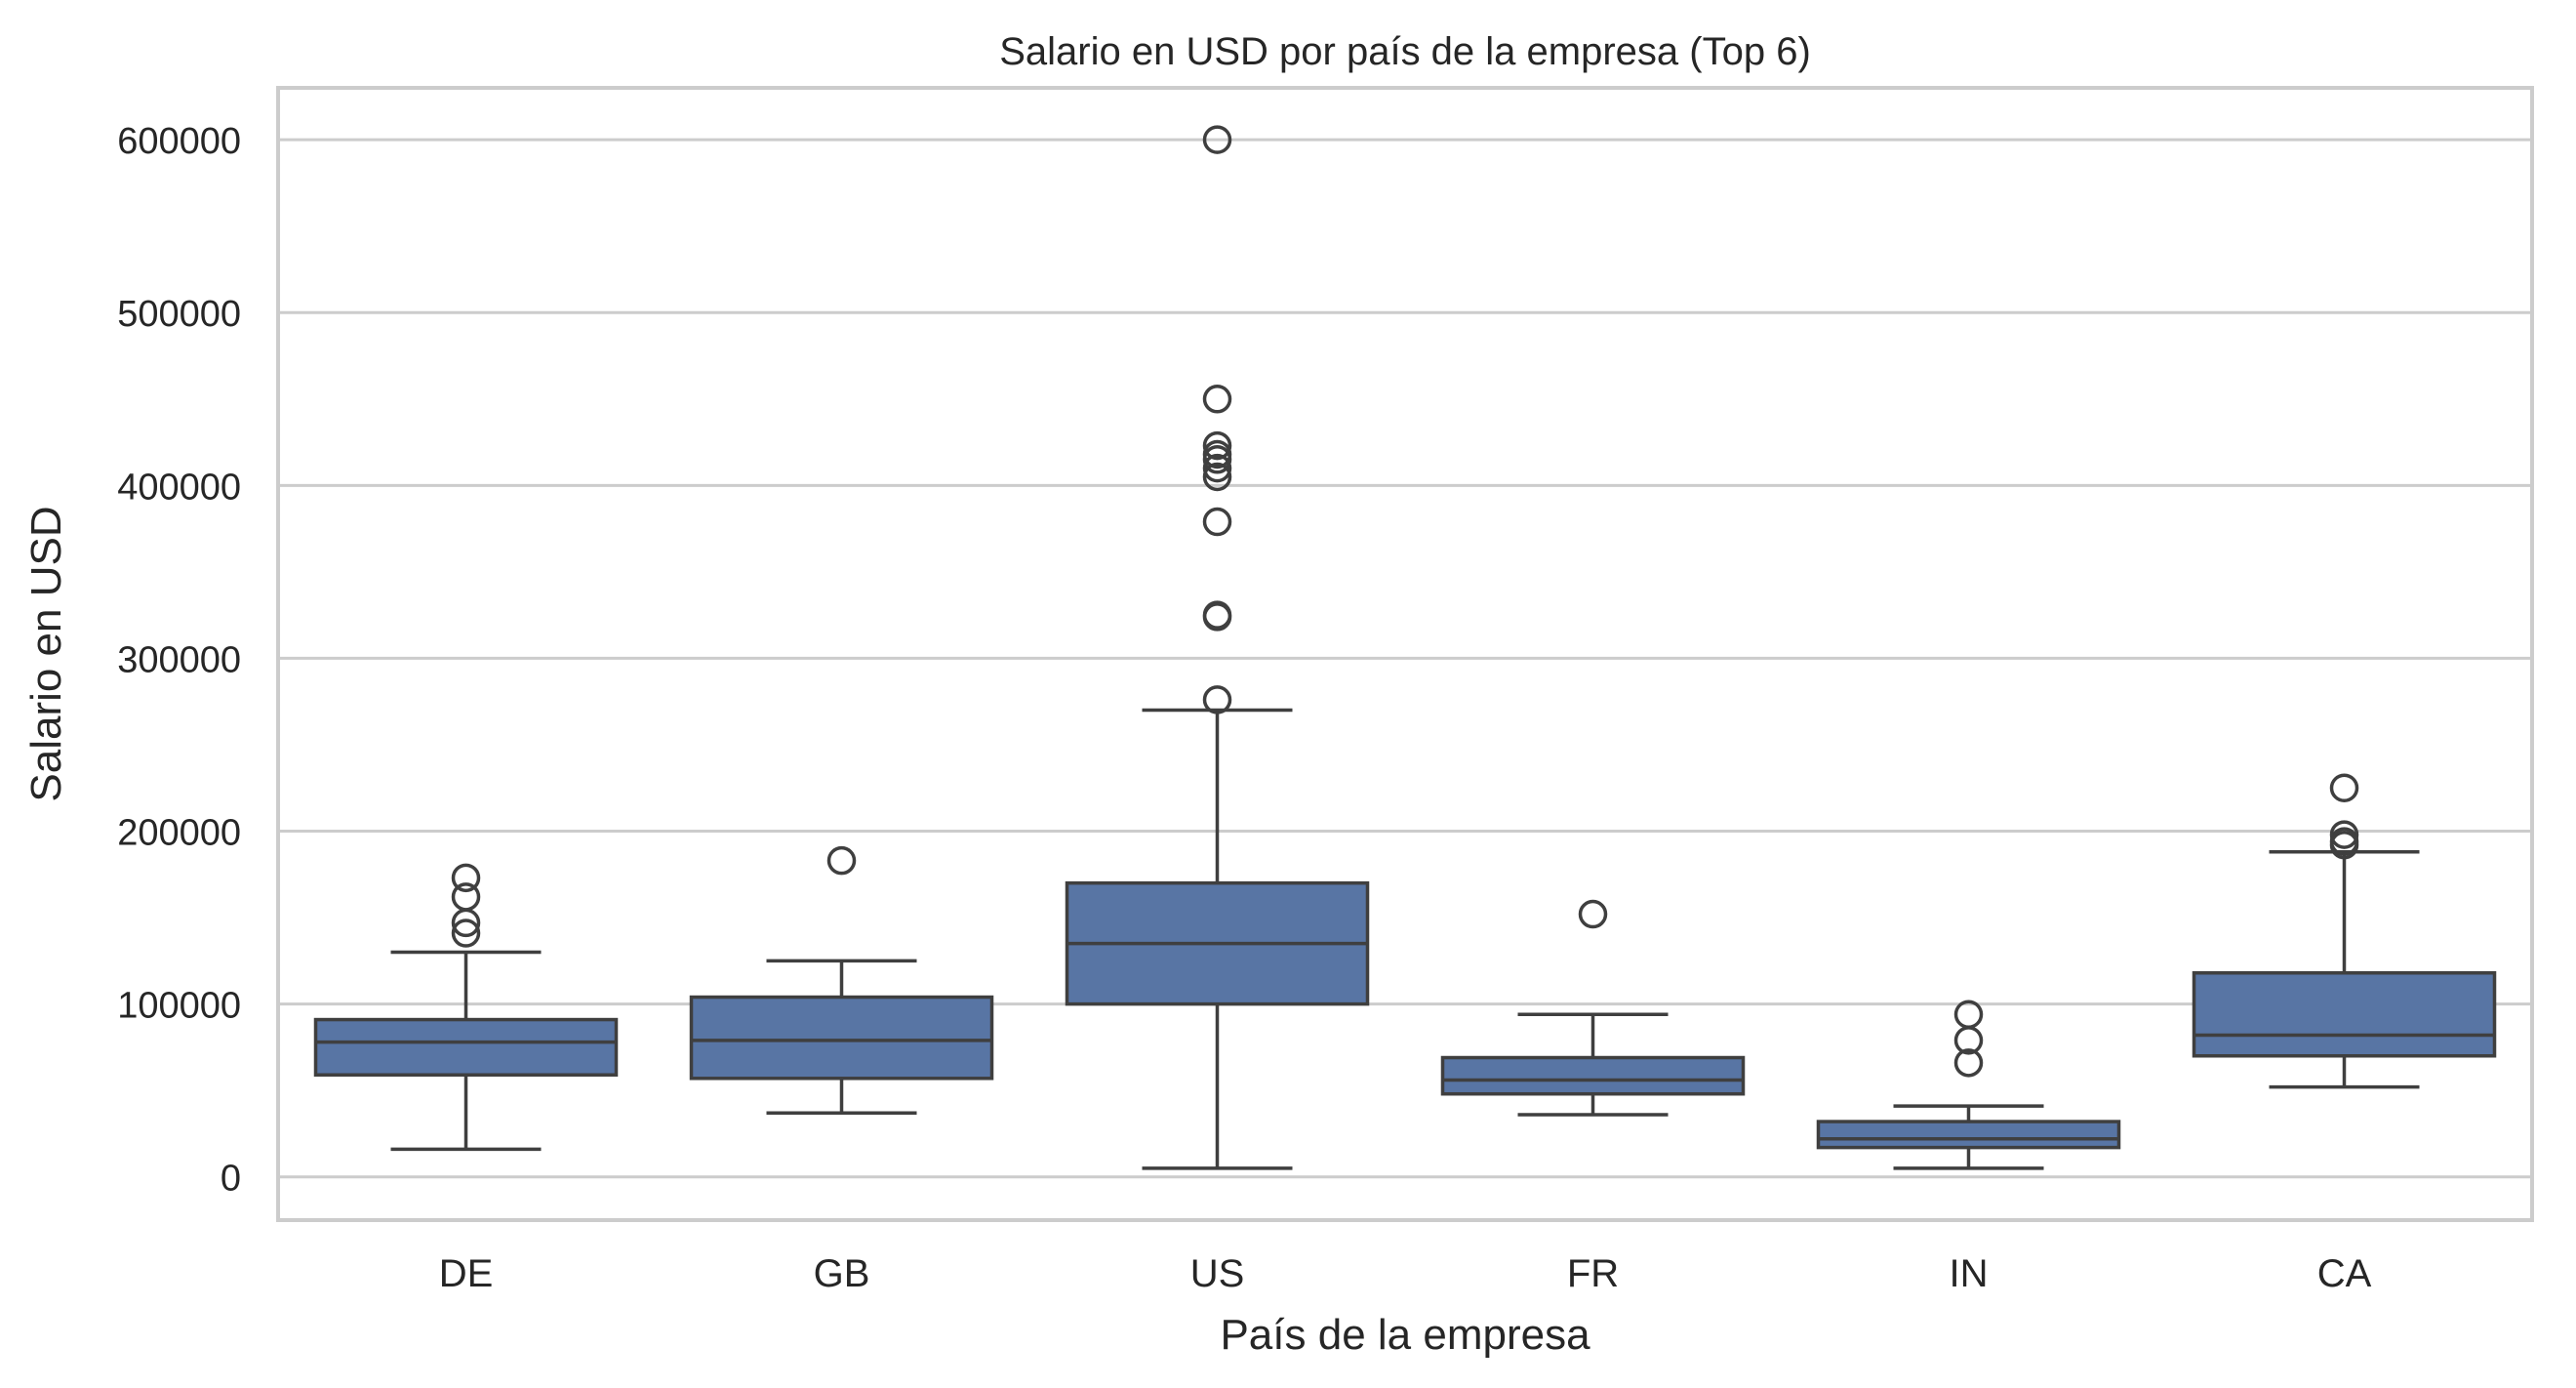  What do you see at coordinates (179, 141) in the screenshot?
I see `y-tick-label: 600000` at bounding box center [179, 141].